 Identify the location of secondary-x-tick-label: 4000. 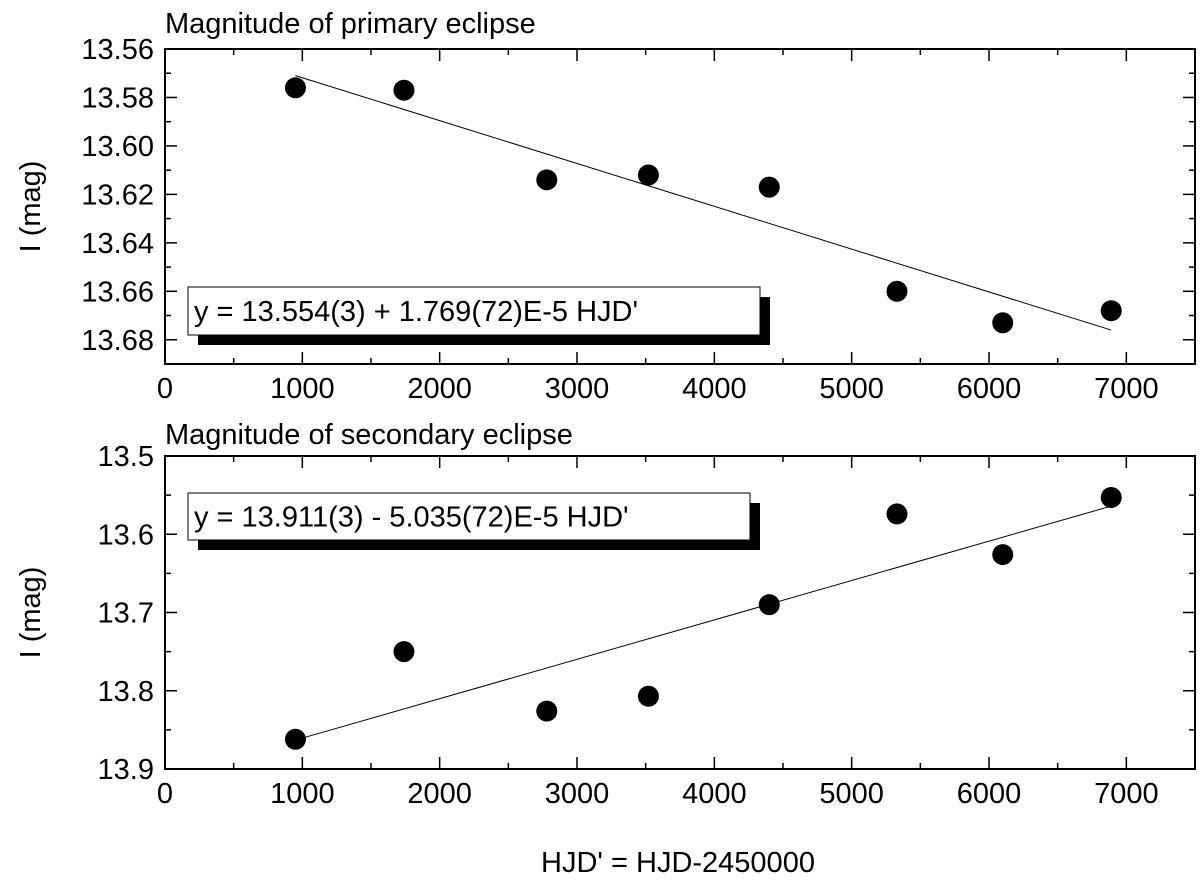
(714, 794).